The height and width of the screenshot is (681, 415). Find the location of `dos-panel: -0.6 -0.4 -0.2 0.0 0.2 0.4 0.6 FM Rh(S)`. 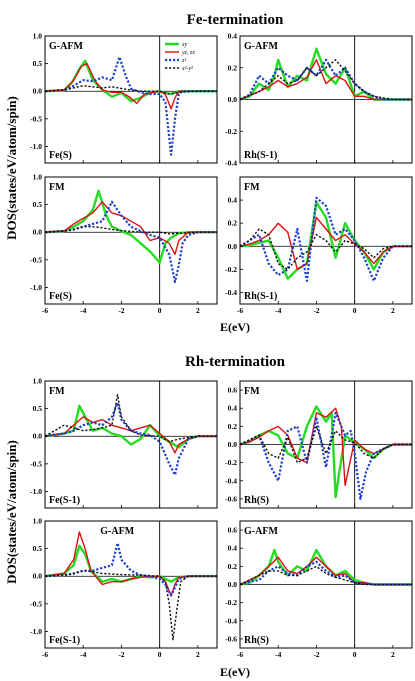

dos-panel: -0.6 -0.4 -0.2 0.0 0.2 0.4 0.6 FM Rh(S) is located at coordinates (319, 444).